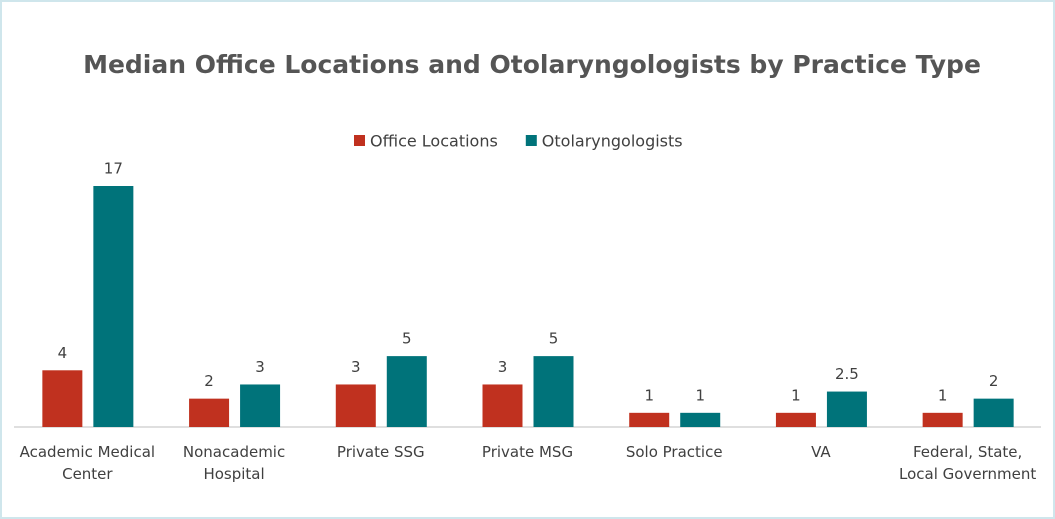 The width and height of the screenshot is (1055, 519). What do you see at coordinates (674, 452) in the screenshot?
I see `x-tick-label: Solo Practice` at bounding box center [674, 452].